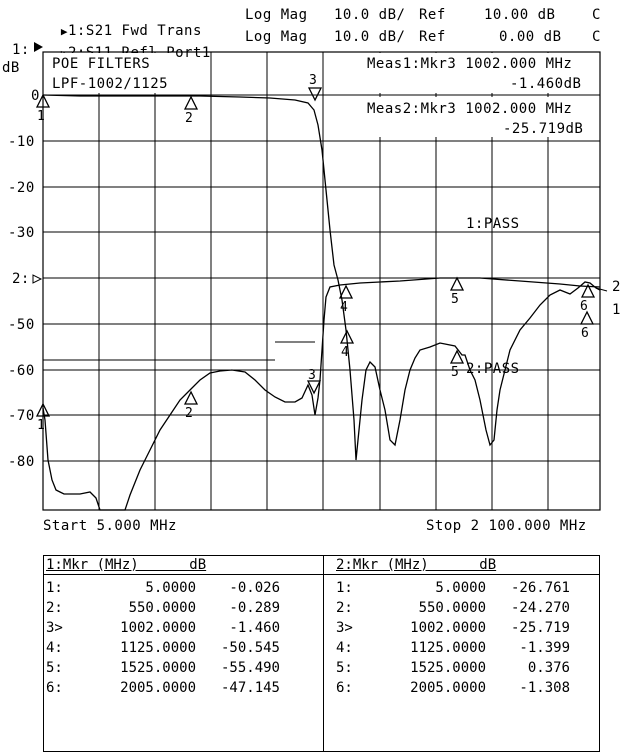 The width and height of the screenshot is (640, 755). Describe the element at coordinates (546, 84) in the screenshot. I see `meas1-line2: -1.460dB` at that location.